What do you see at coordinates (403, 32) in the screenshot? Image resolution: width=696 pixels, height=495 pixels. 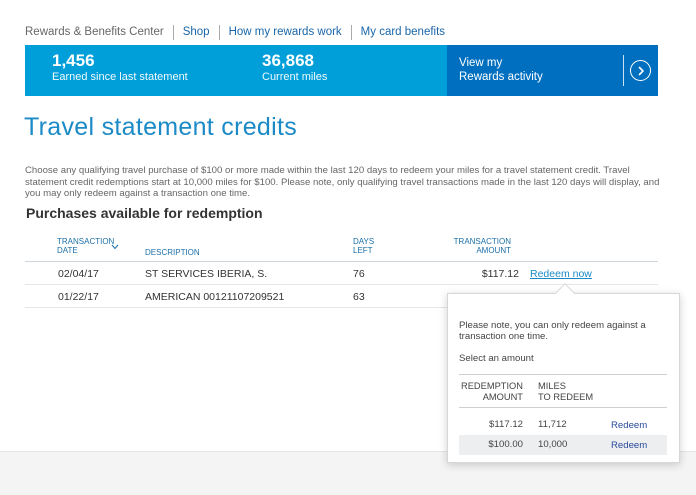 I see `nav-link-card-benefits: My card benefits` at bounding box center [403, 32].